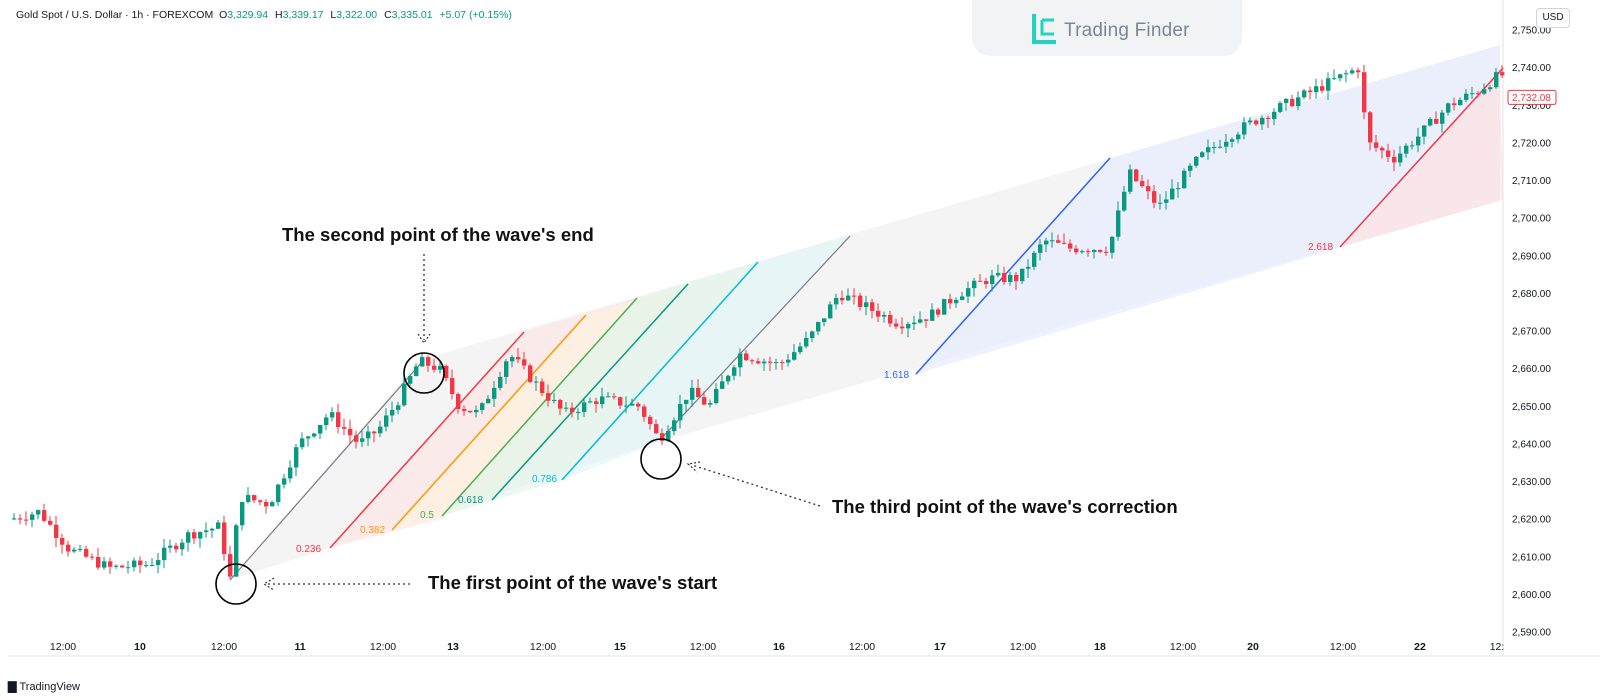  I want to click on y-tick-label: 2,680.00, so click(1531, 294).